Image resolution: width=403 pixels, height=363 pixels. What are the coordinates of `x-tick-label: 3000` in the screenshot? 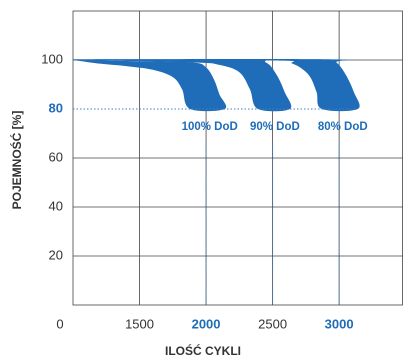 It's located at (339, 323).